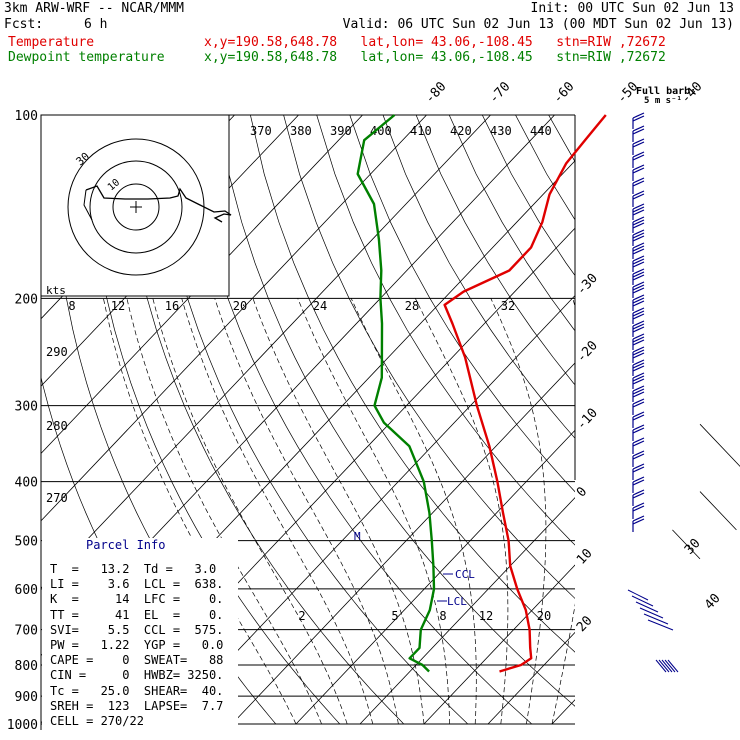 This screenshot has height=740, width=740. I want to click on model-title: 3km ARW-WRF -- NCAR/MMM, so click(94, 8).